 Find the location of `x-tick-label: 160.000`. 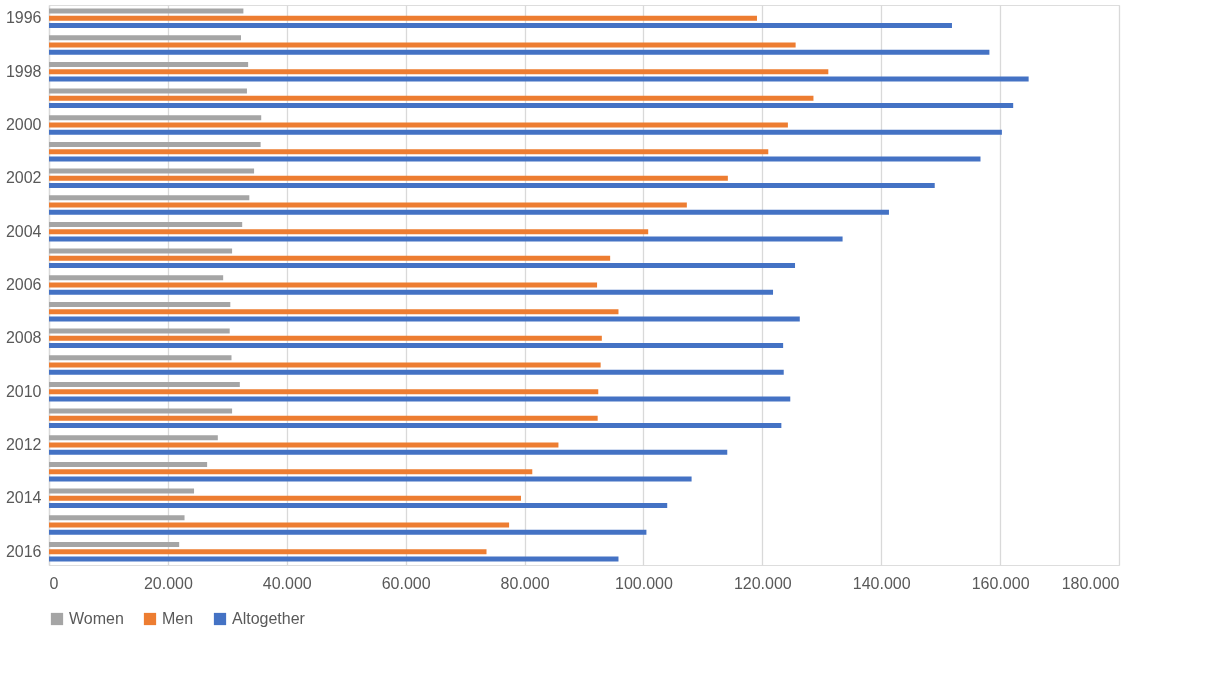

x-tick-label: 160.000 is located at coordinates (1000, 583).